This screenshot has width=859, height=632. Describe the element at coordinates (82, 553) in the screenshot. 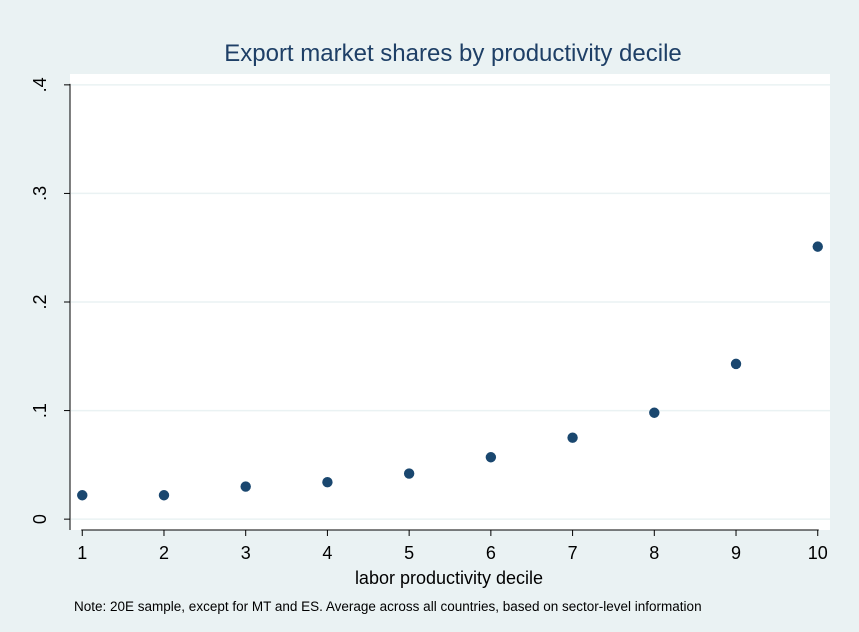

I see `x-tick-label-0: 1` at that location.